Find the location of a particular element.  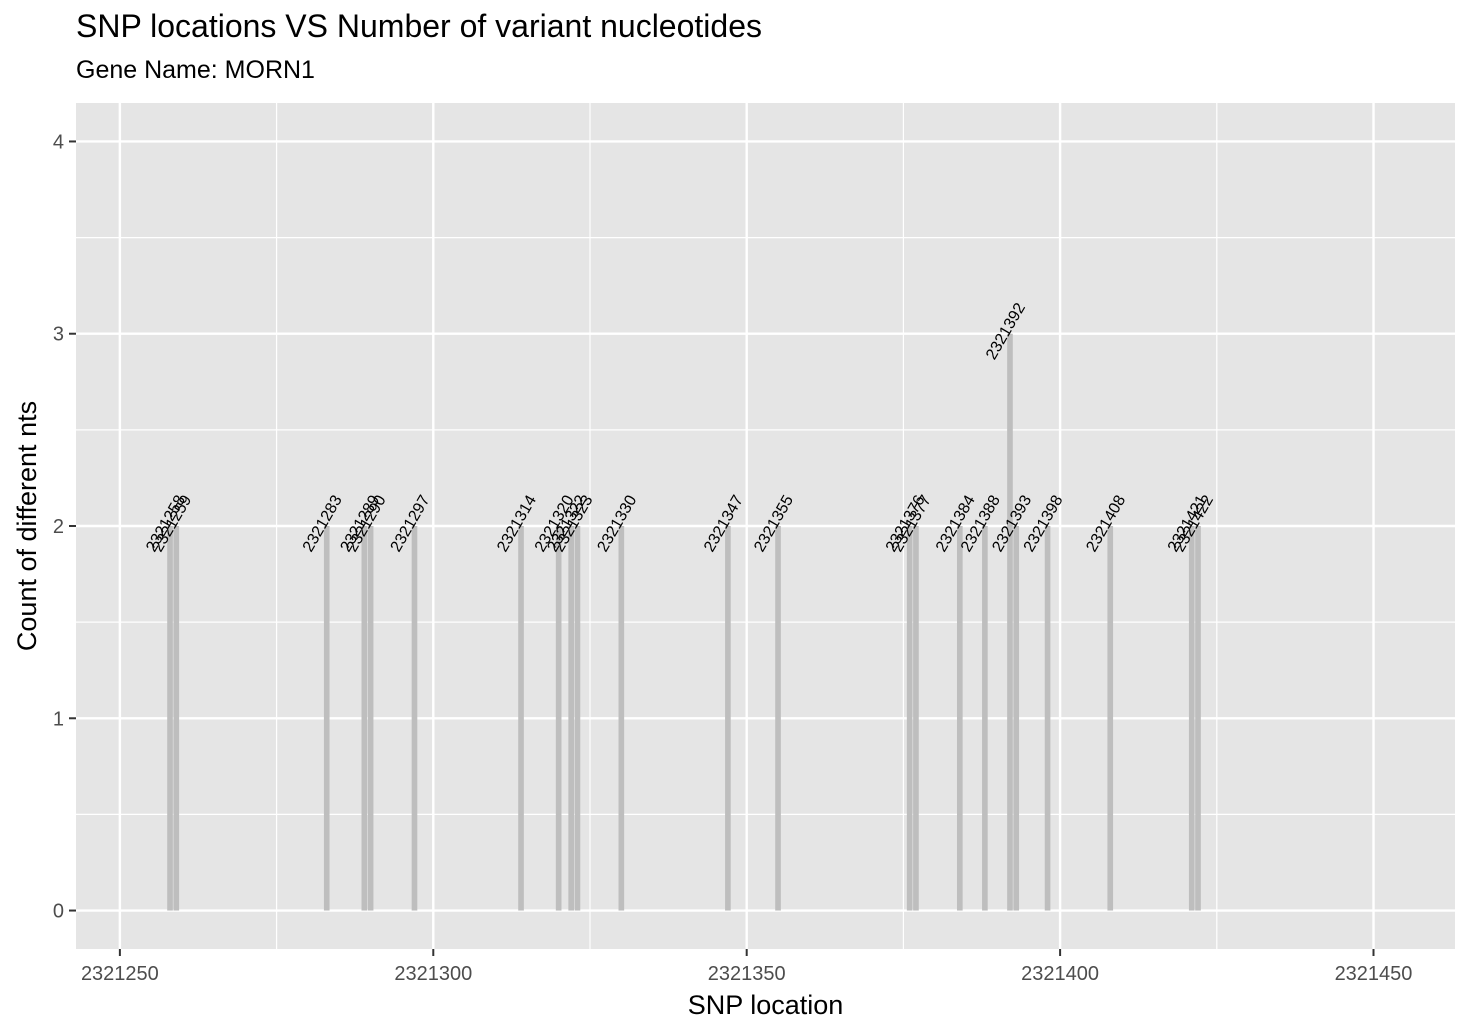

y-axis: 0 1 2 3 4 is located at coordinates (64, 527).